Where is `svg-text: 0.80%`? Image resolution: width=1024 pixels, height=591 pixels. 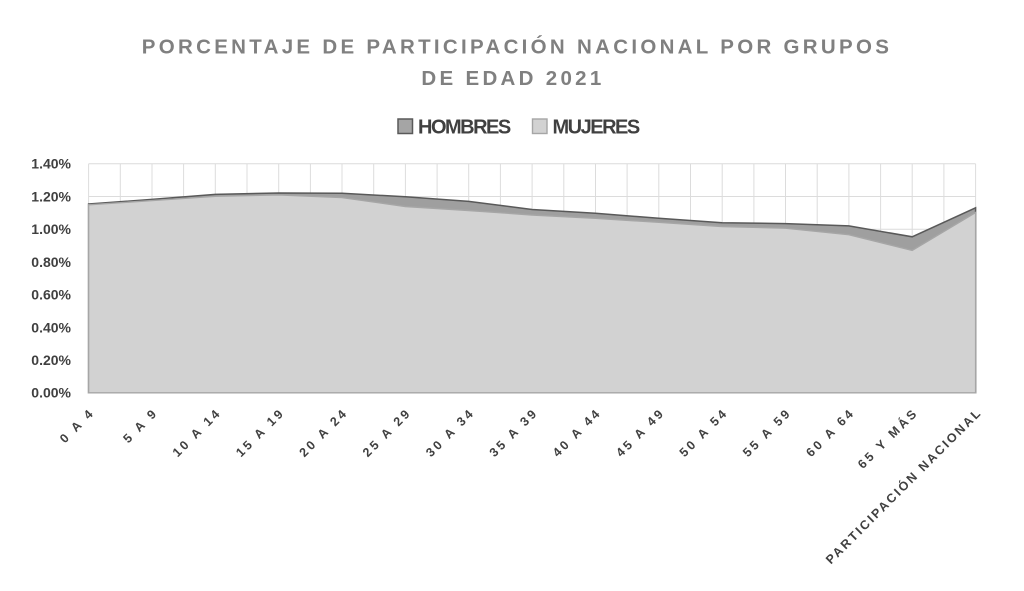 svg-text: 0.80% is located at coordinates (51, 262).